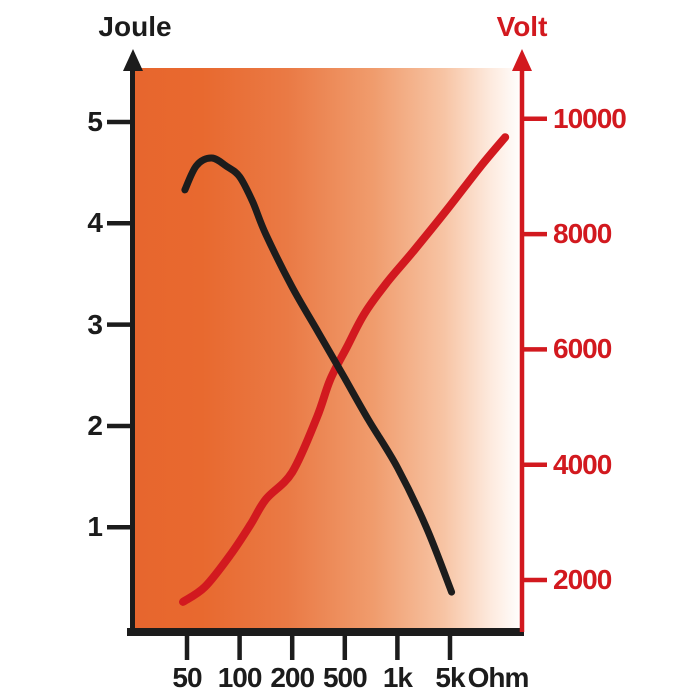 Image resolution: width=700 pixels, height=700 pixels. Describe the element at coordinates (582, 464) in the screenshot. I see `right-tick-label: 4000` at that location.